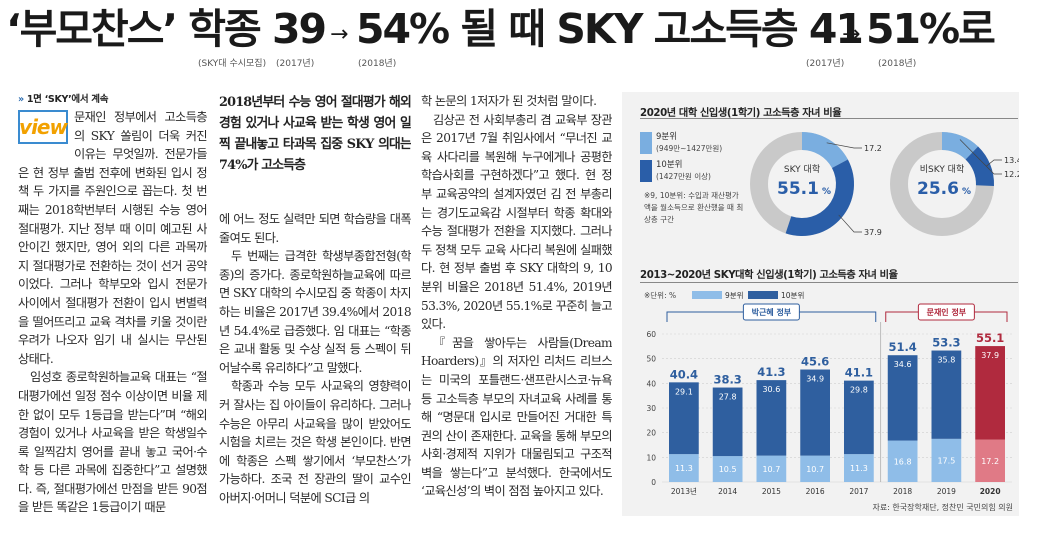  What do you see at coordinates (873, 232) in the screenshot?
I see `donut-value-d10: 37.9` at bounding box center [873, 232].